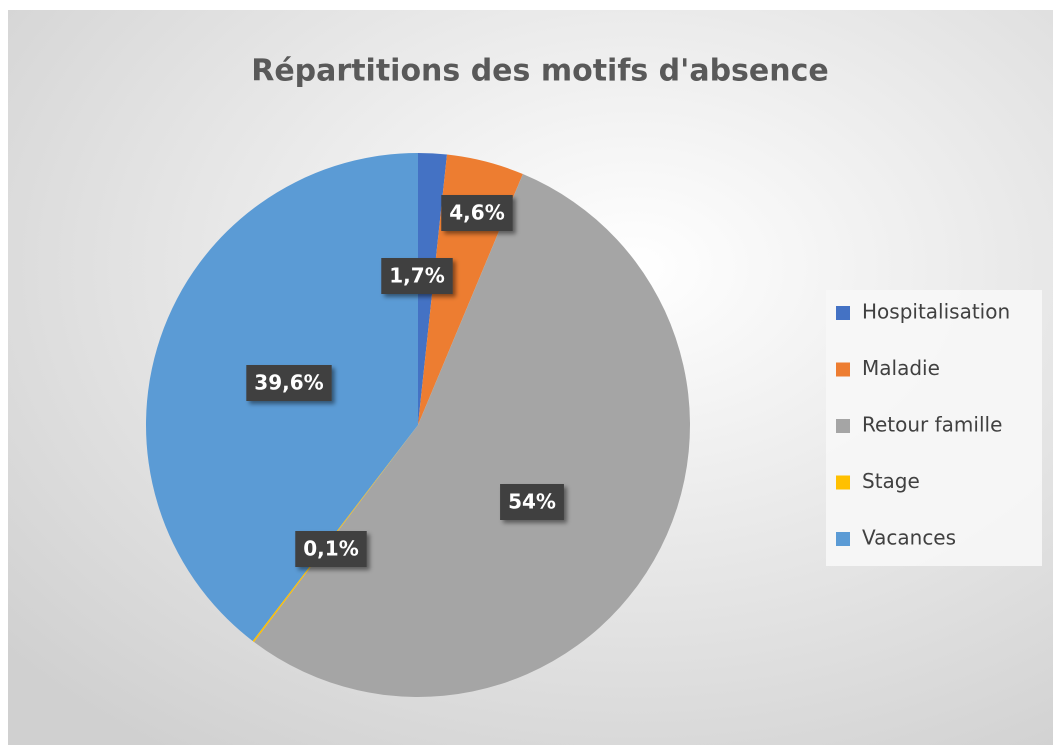 The height and width of the screenshot is (751, 1057). I want to click on data-label: 39,6%, so click(288, 383).